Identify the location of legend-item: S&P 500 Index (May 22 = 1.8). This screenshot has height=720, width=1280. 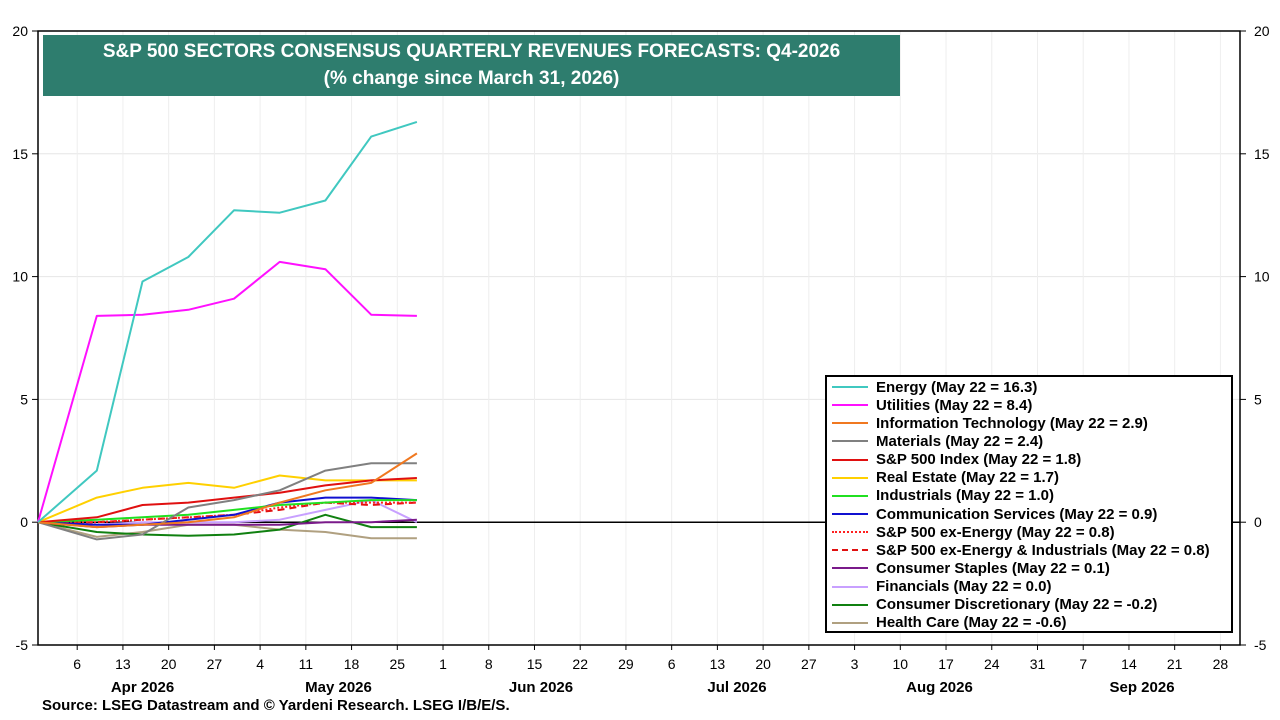
(1029, 460).